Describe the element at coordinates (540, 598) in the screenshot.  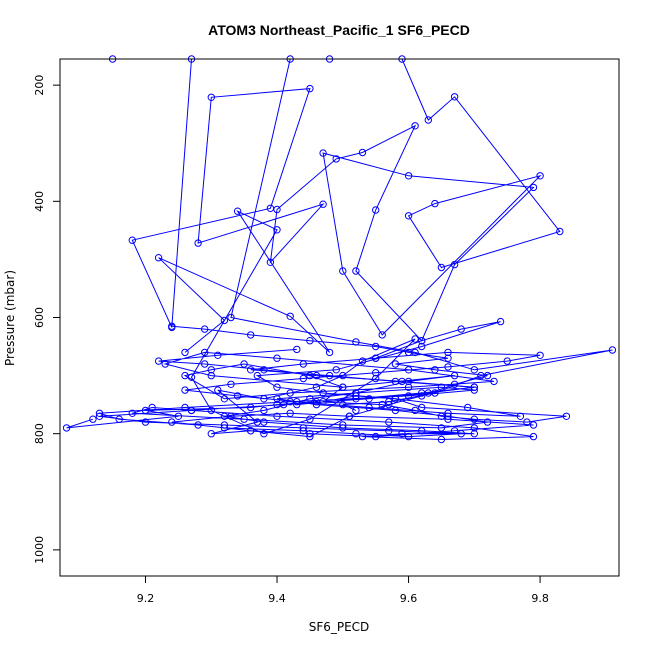
I see `x-tick-label: 9.8` at that location.